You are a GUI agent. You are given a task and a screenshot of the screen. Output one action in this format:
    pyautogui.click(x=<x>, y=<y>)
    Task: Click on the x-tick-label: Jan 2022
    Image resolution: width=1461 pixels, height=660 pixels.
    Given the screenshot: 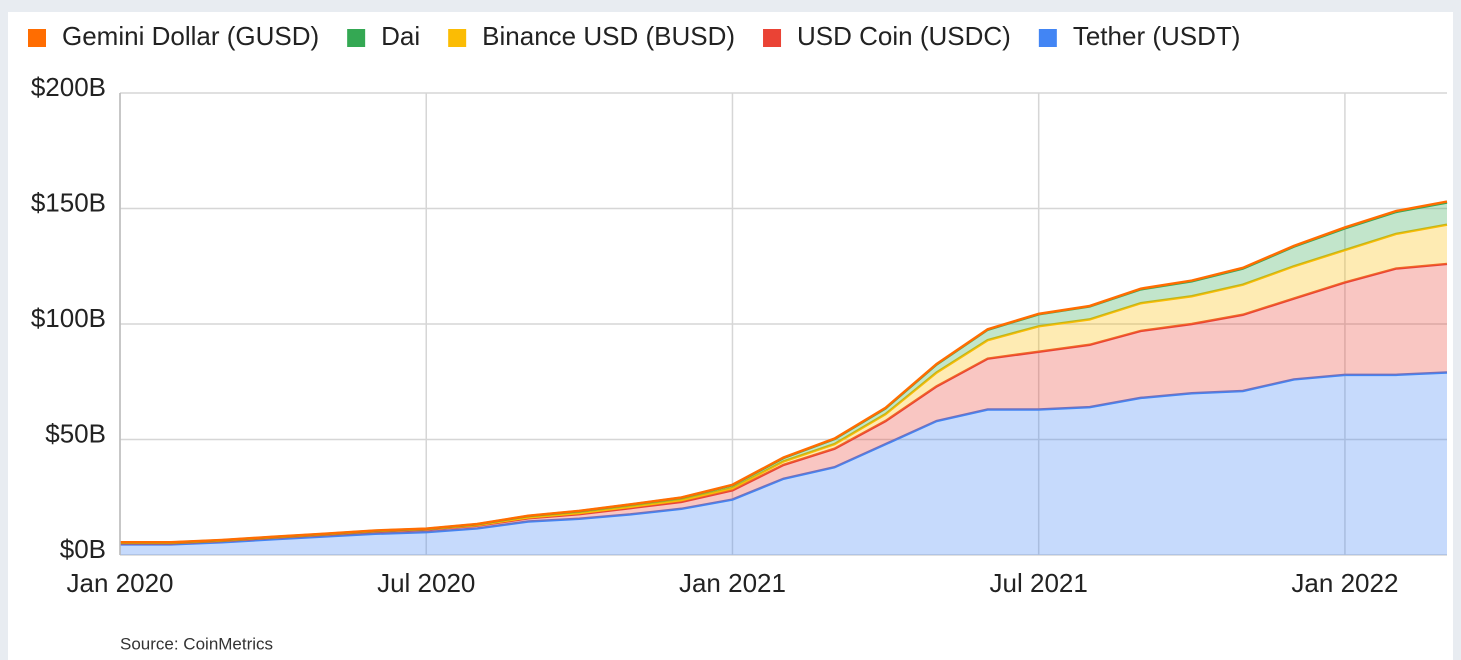 What is the action you would take?
    pyautogui.click(x=1344, y=583)
    